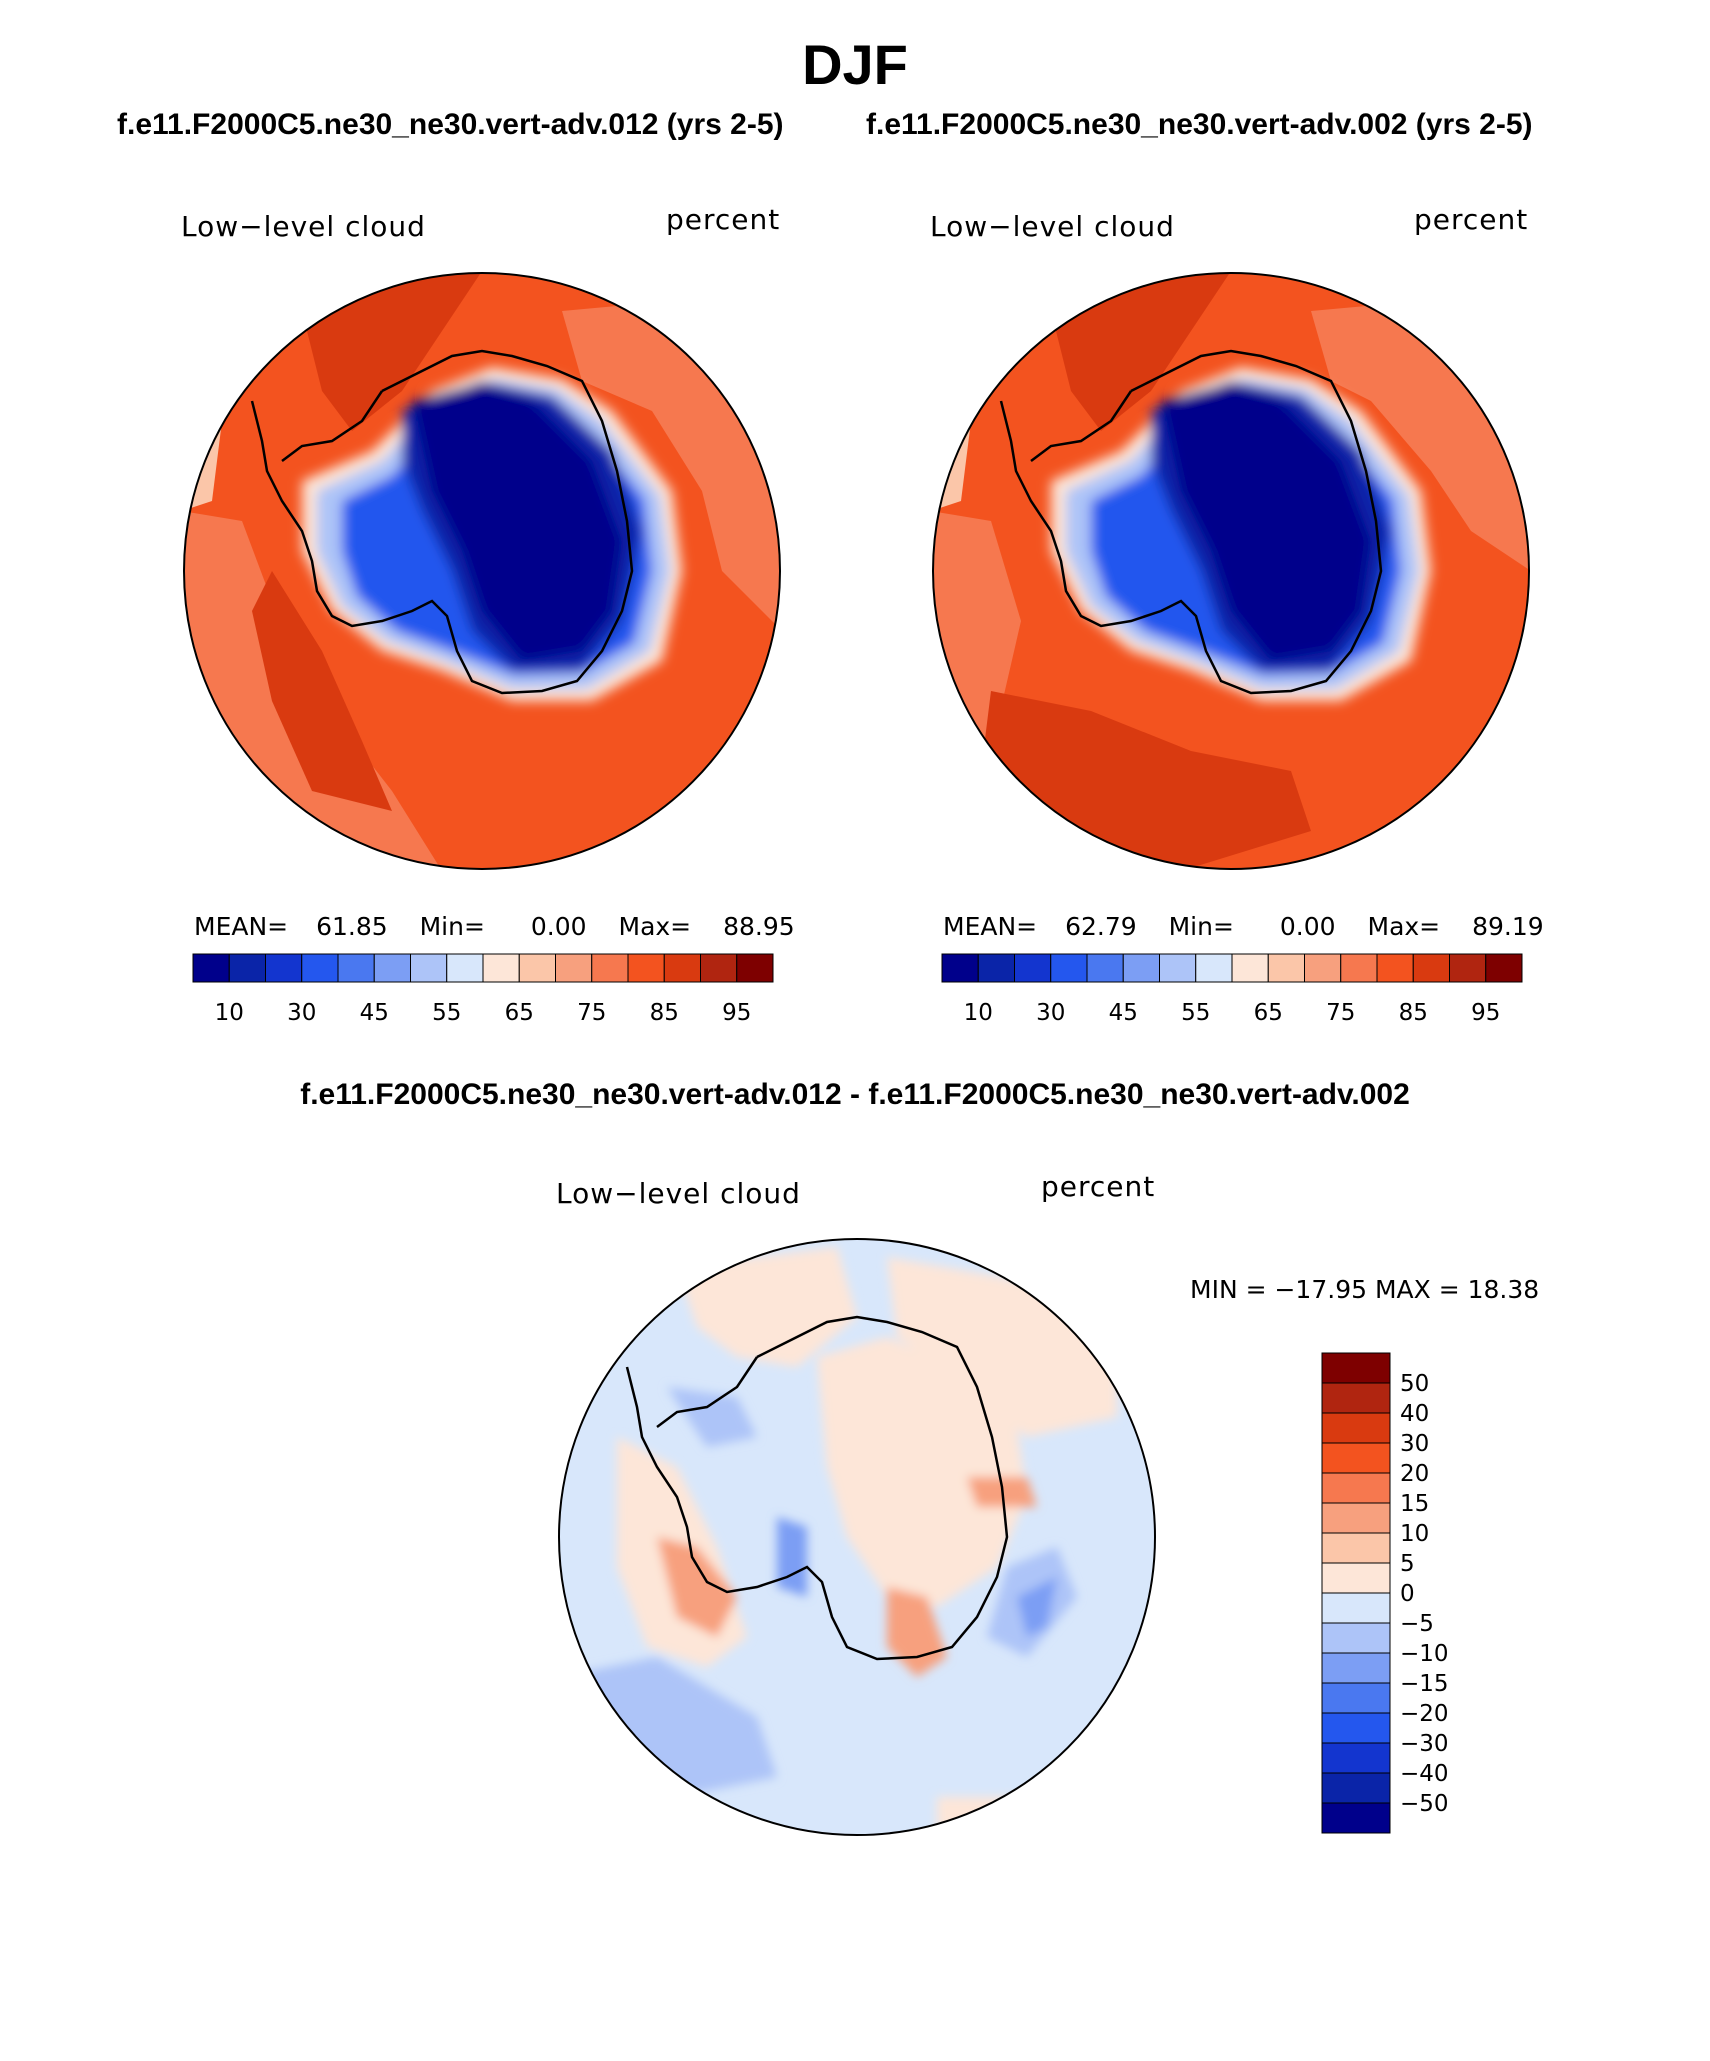  Describe the element at coordinates (1471, 219) in the screenshot. I see `panel2-units-label: percent` at that location.